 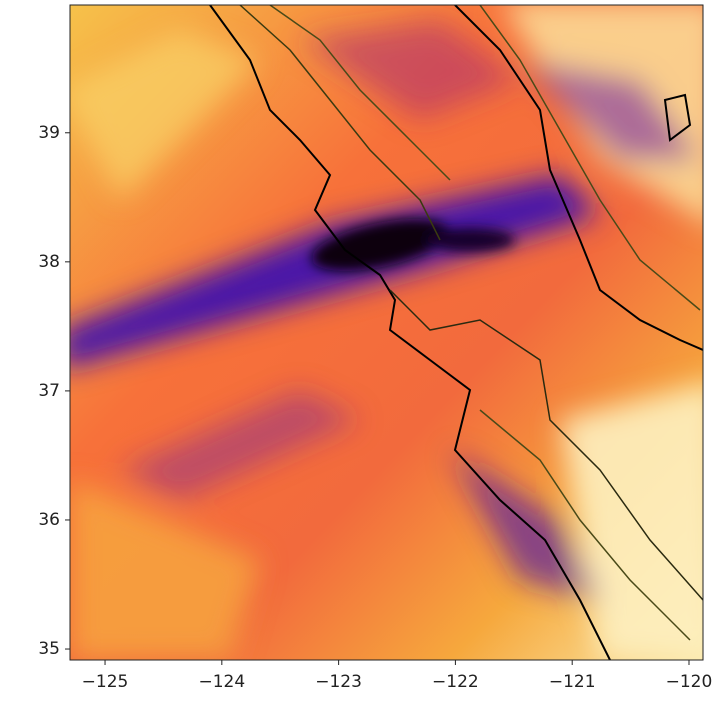 What do you see at coordinates (221, 682) in the screenshot?
I see `x-tick-label: −124` at bounding box center [221, 682].